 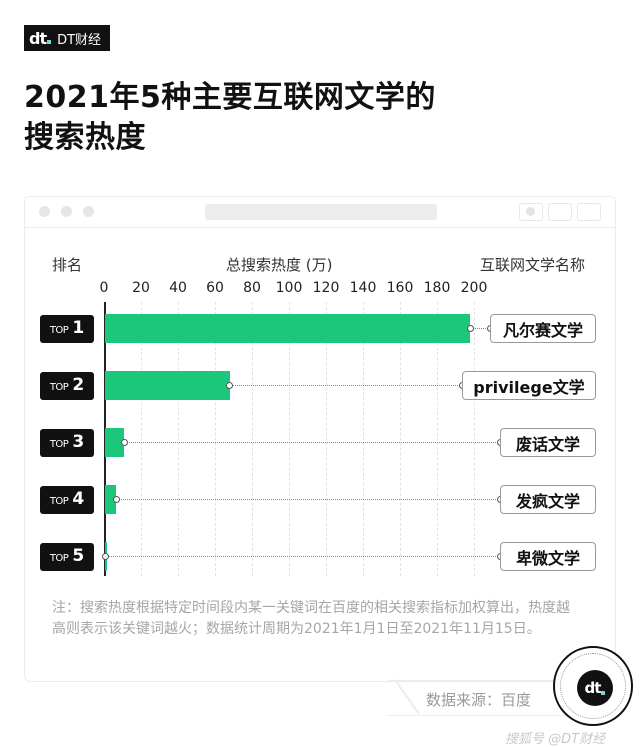 What do you see at coordinates (474, 288) in the screenshot?
I see `x-tick-label: 200` at bounding box center [474, 288].